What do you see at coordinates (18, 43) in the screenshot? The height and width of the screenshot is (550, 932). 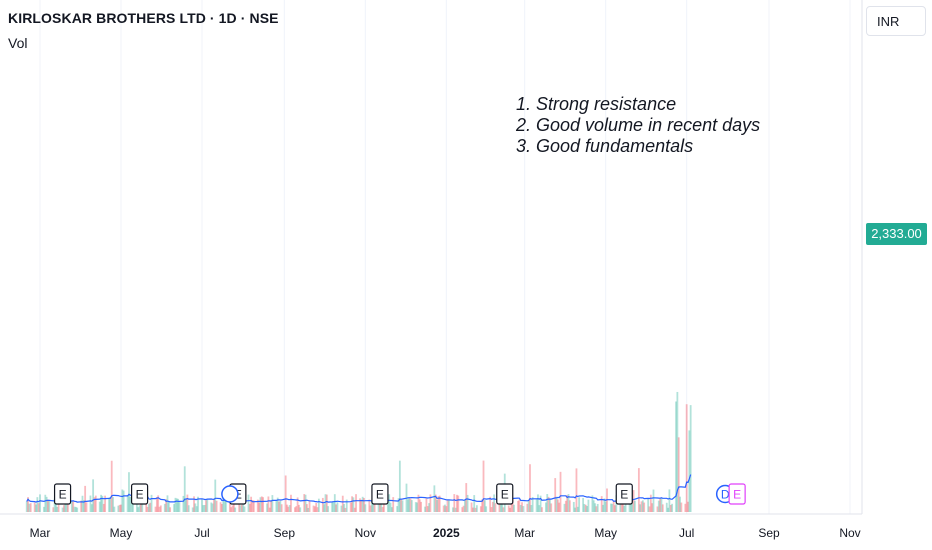 I see `volume-legend: Vol` at bounding box center [18, 43].